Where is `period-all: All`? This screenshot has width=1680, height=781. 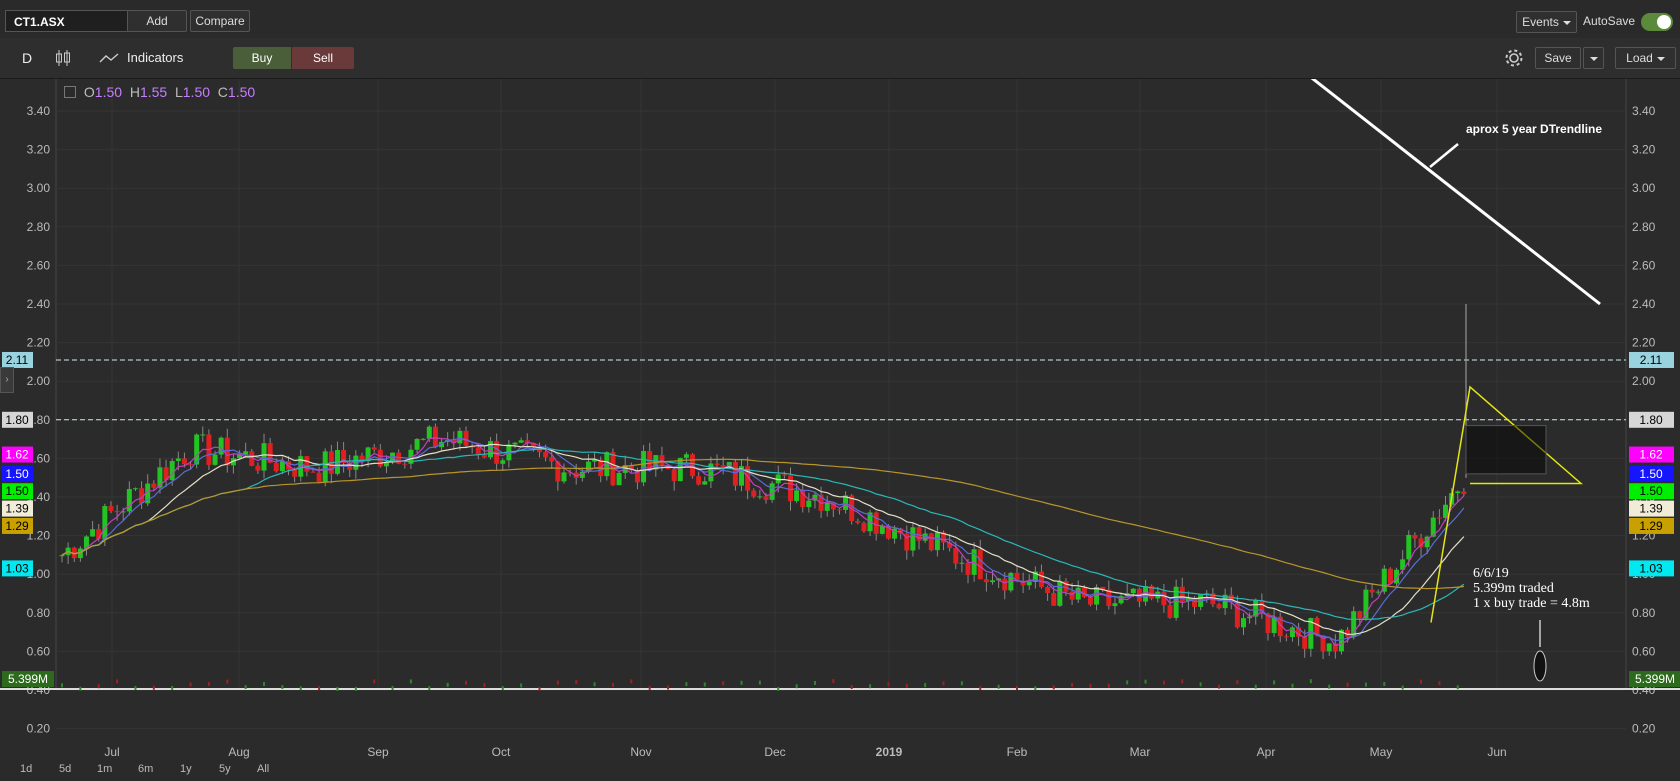
period-all: All is located at coordinates (263, 769).